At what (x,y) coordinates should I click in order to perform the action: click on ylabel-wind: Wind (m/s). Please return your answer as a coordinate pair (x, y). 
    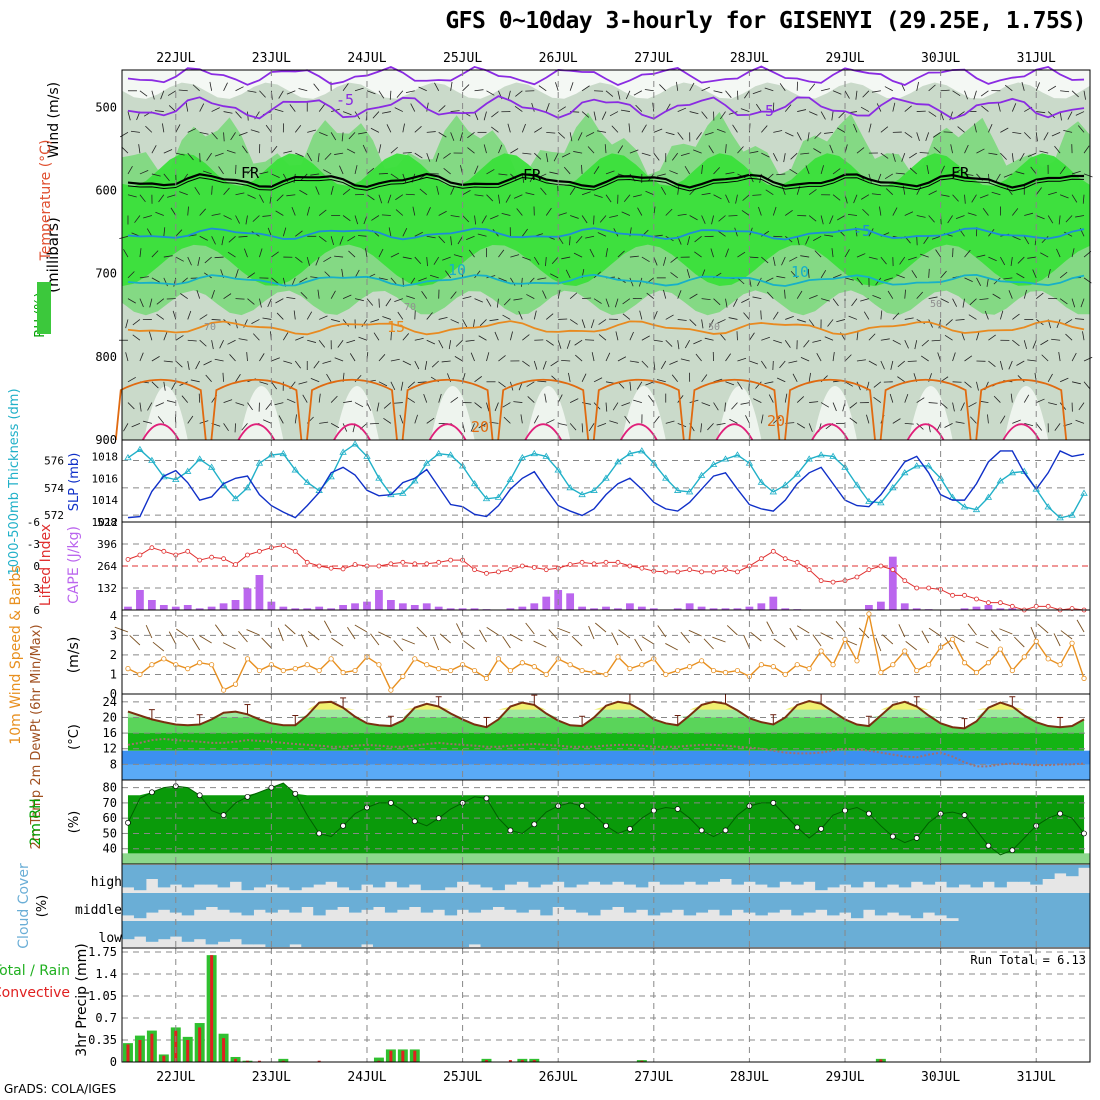
    Looking at the image, I should click on (54, 120).